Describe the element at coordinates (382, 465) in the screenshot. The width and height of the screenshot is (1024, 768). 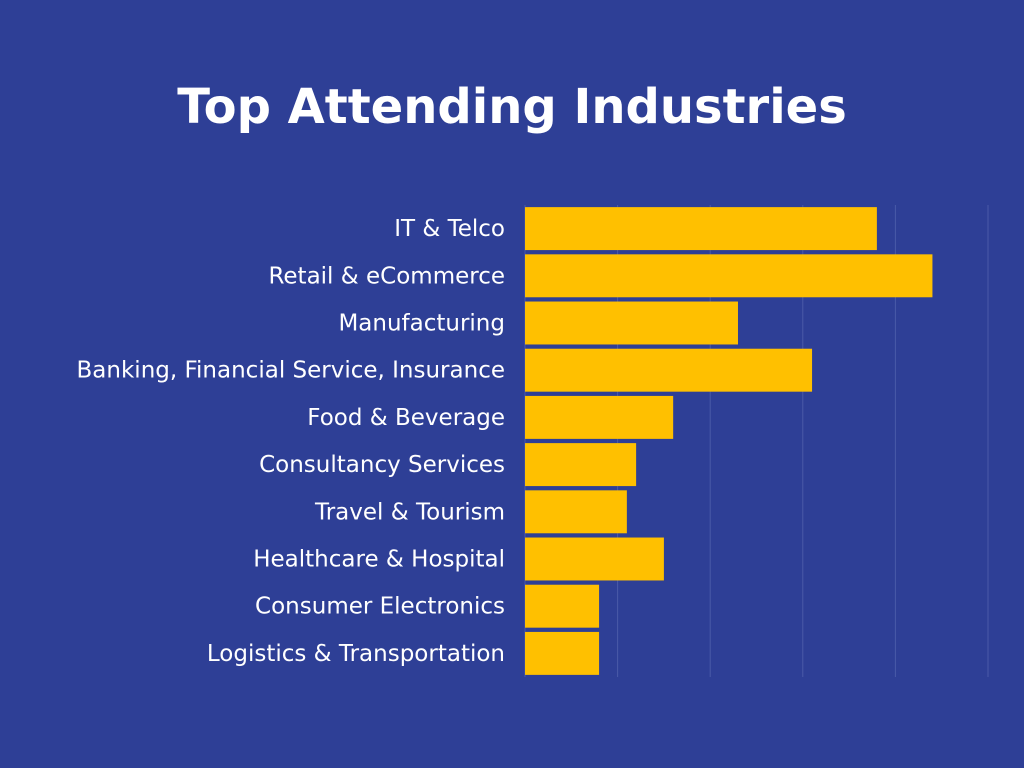
I see `category-label: Consultancy Services` at that location.